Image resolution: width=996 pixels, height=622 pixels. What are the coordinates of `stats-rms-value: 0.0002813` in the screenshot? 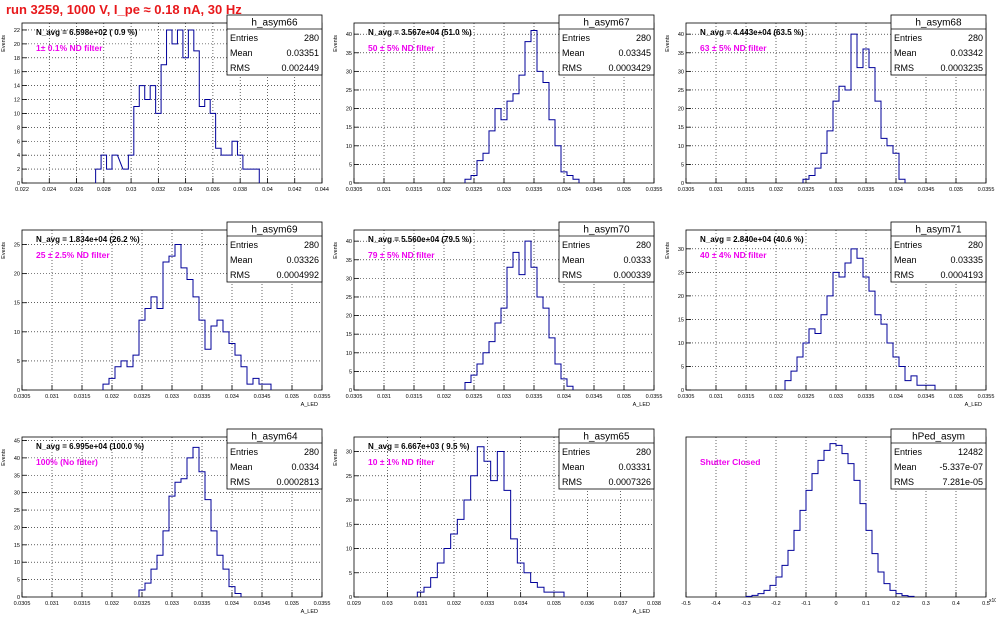 It's located at (297, 482).